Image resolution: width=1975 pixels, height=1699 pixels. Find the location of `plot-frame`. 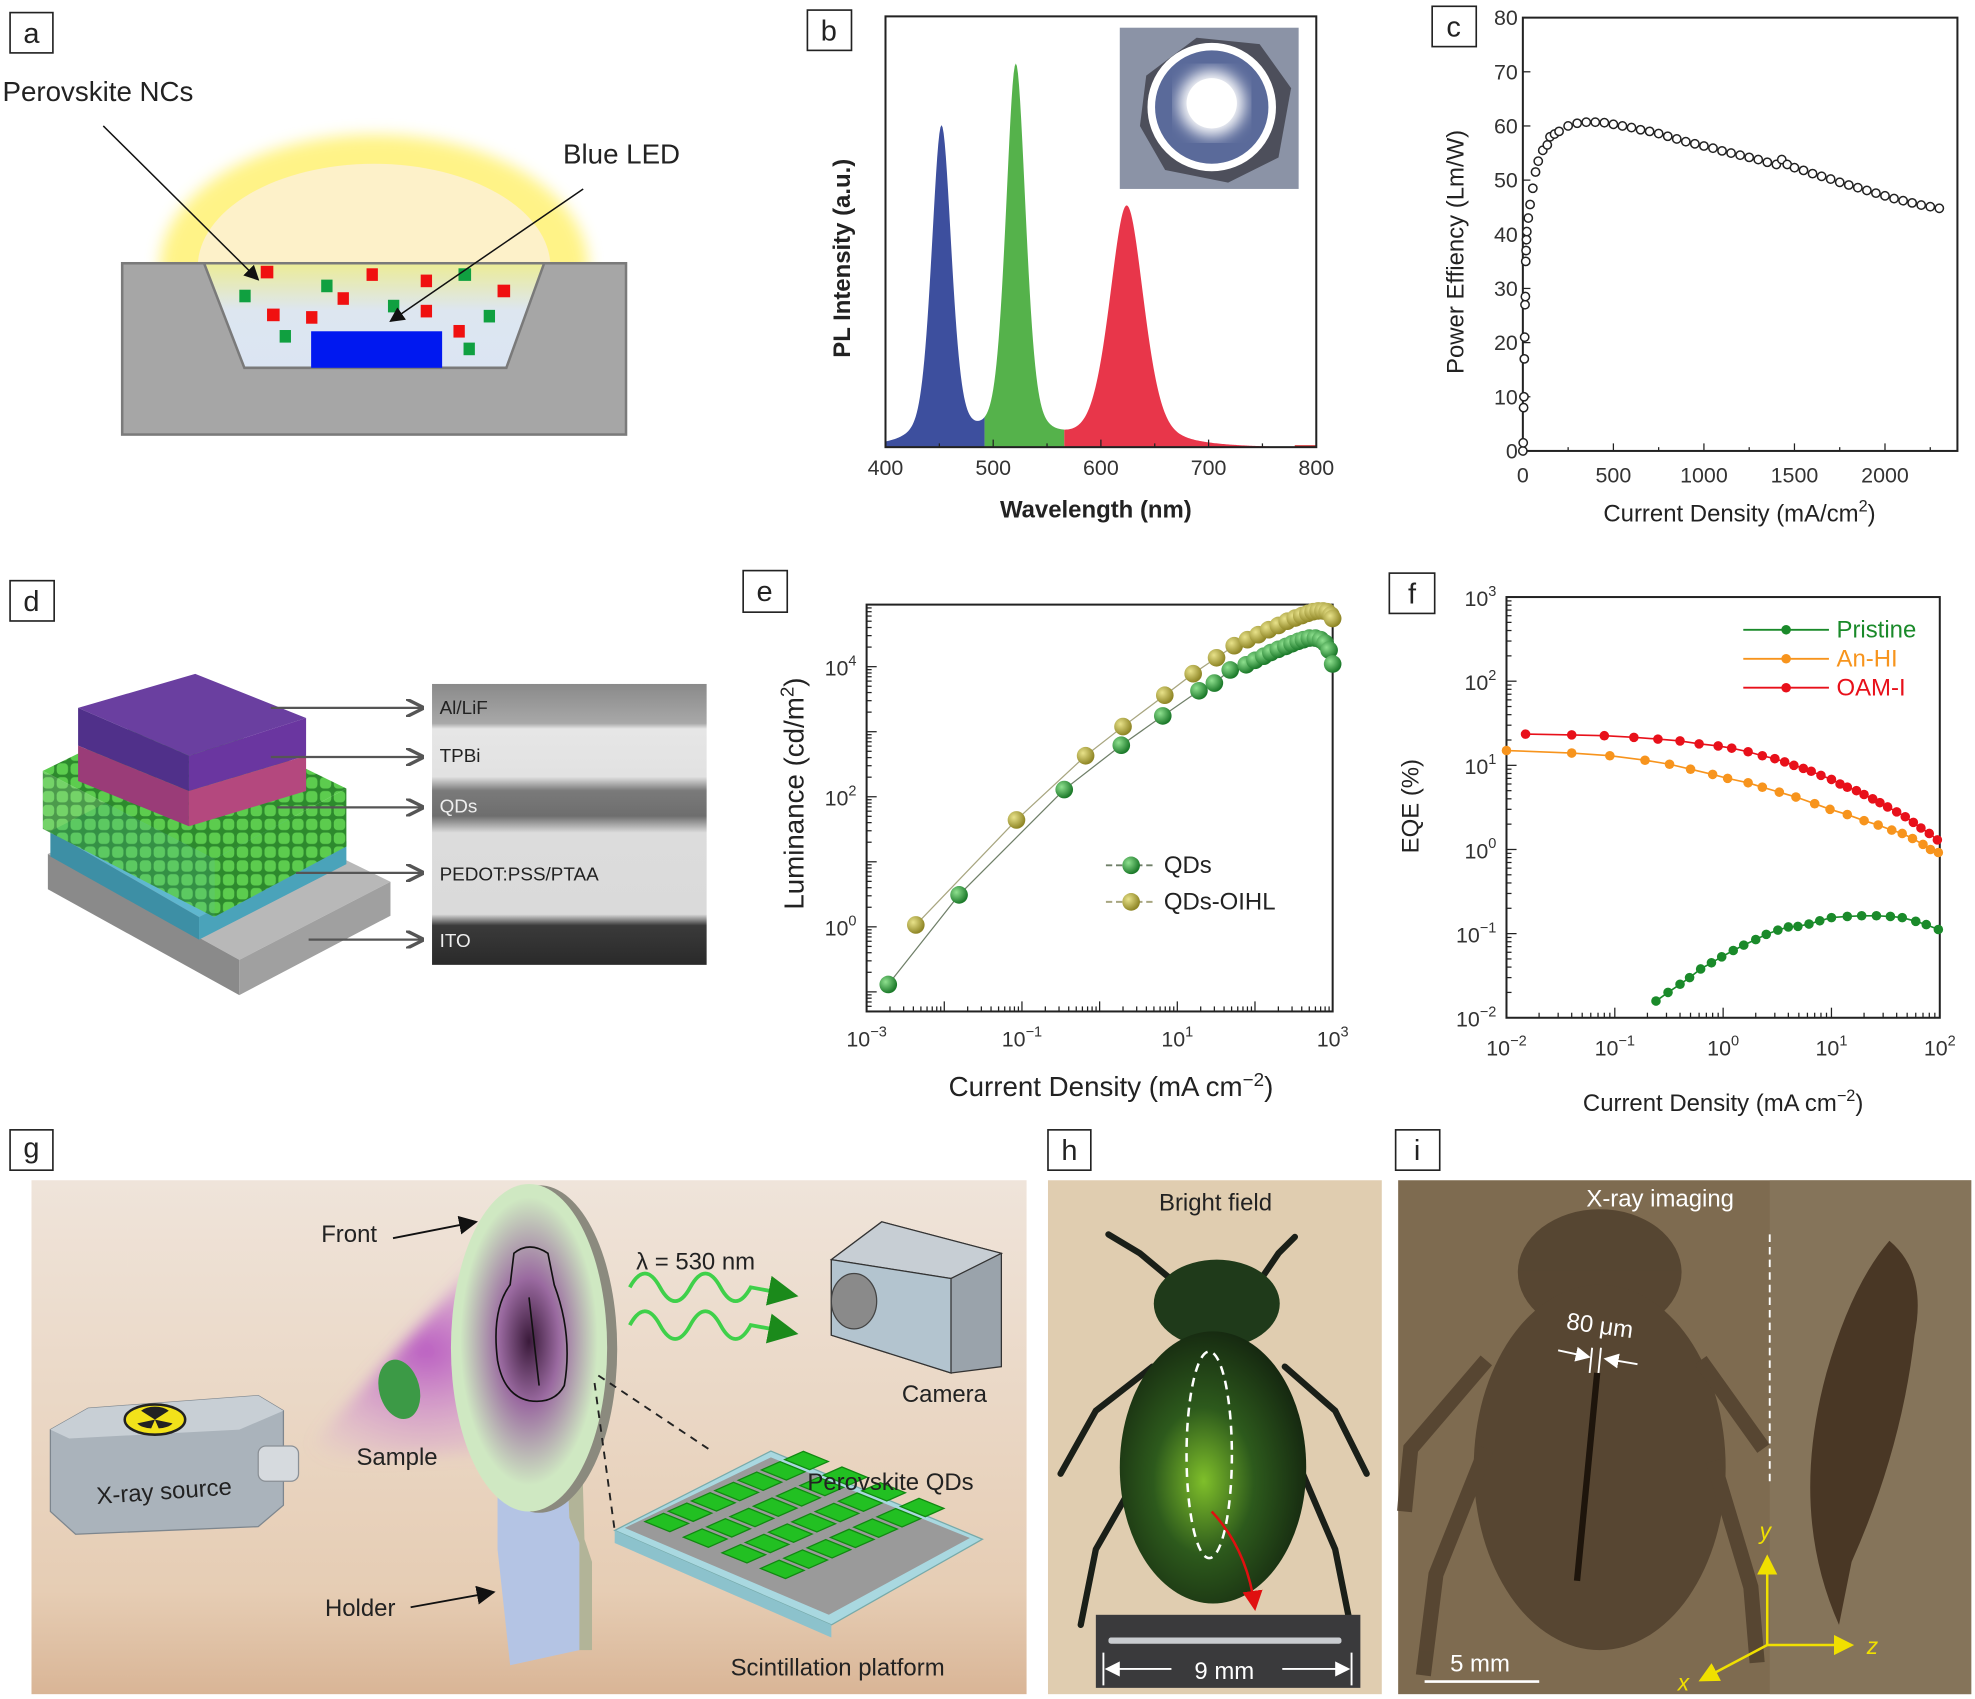

plot-frame is located at coordinates (1740, 234).